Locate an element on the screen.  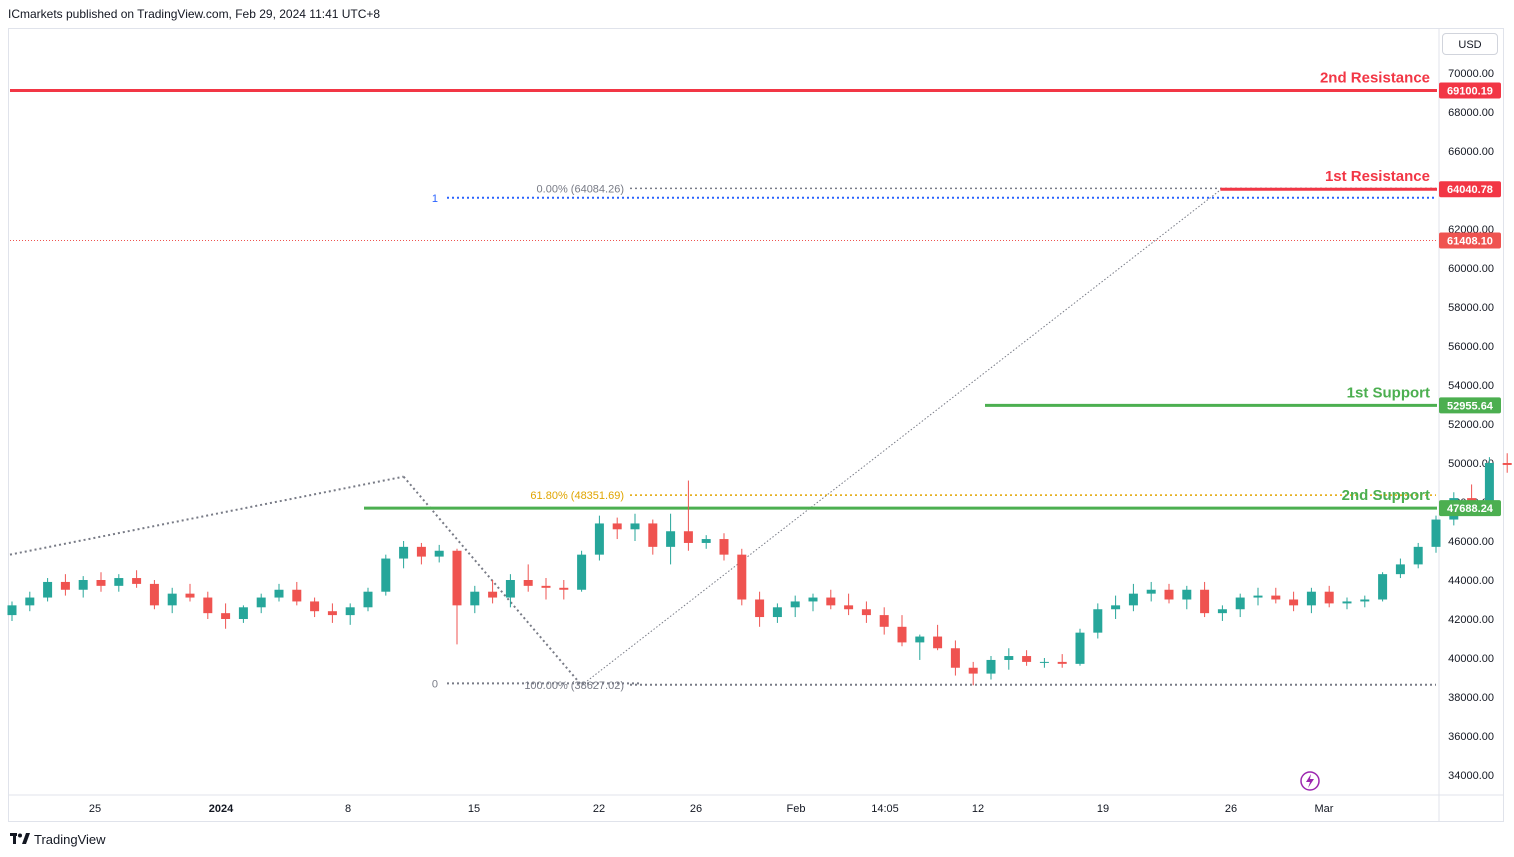
level-label: 1st Support is located at coordinates (1388, 392).